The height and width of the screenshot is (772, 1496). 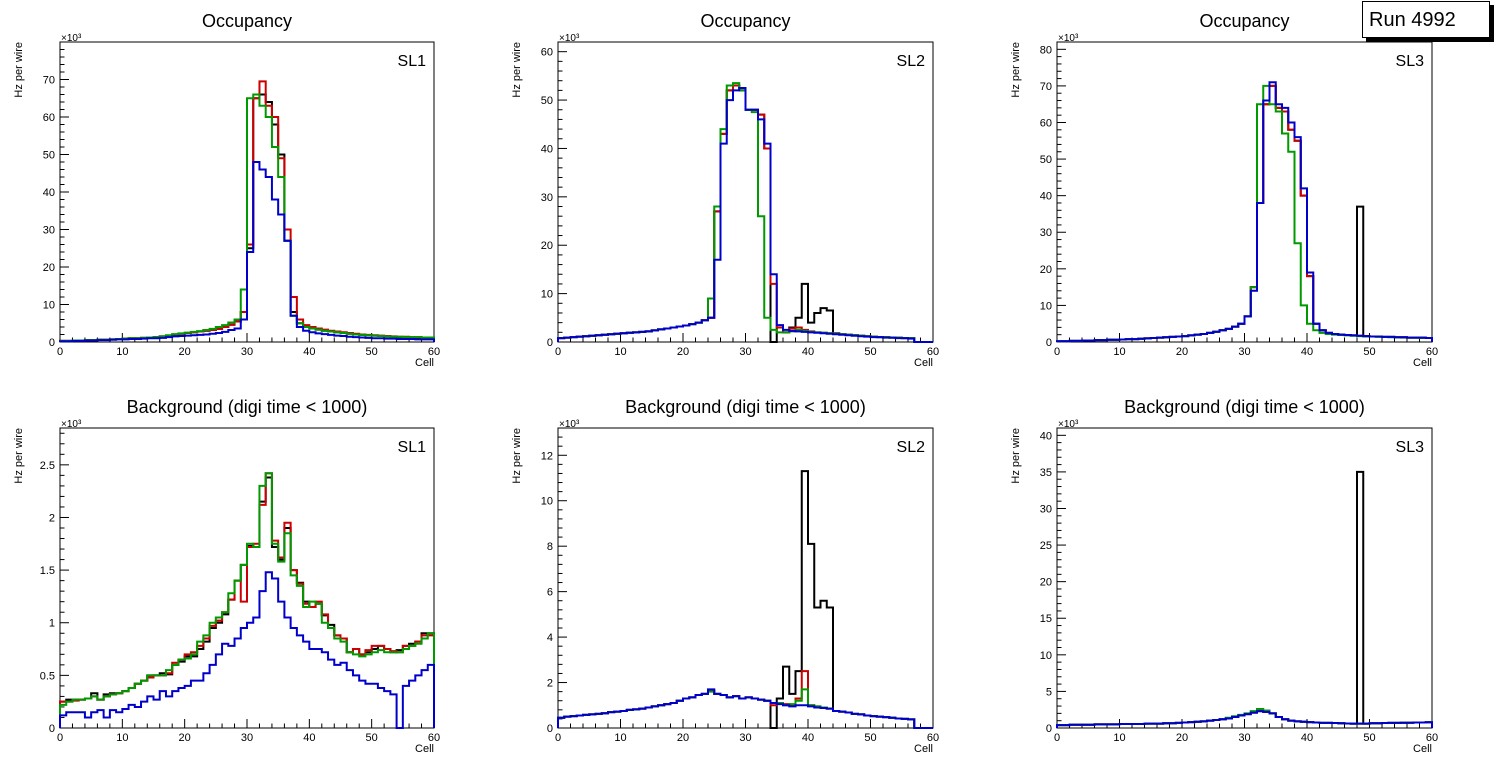 What do you see at coordinates (911, 61) in the screenshot?
I see `superlayer-label: SL2` at bounding box center [911, 61].